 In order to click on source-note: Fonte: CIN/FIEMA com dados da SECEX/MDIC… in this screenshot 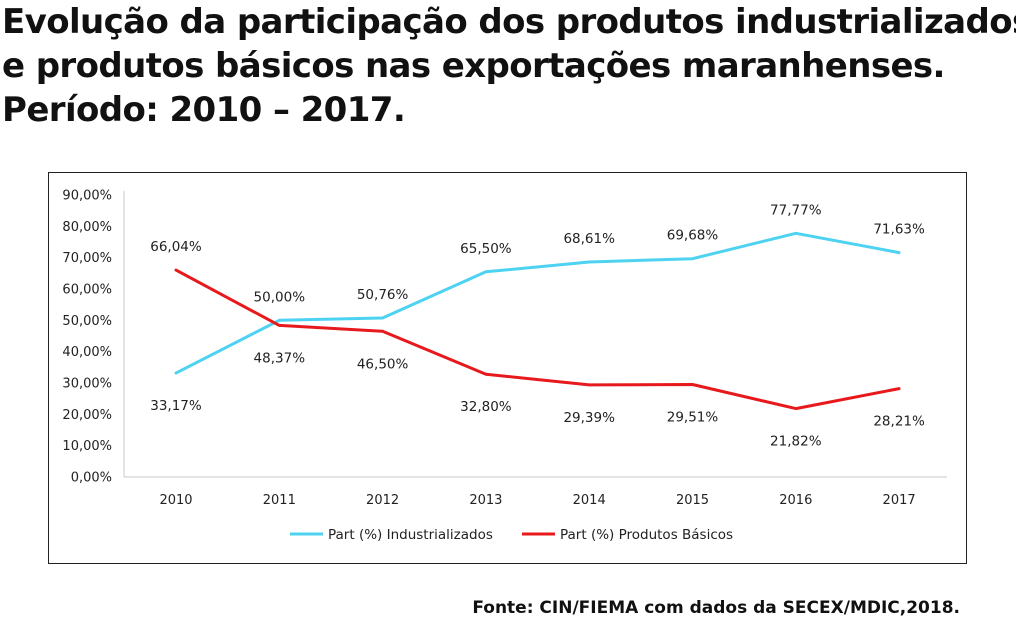, I will do `click(716, 608)`.